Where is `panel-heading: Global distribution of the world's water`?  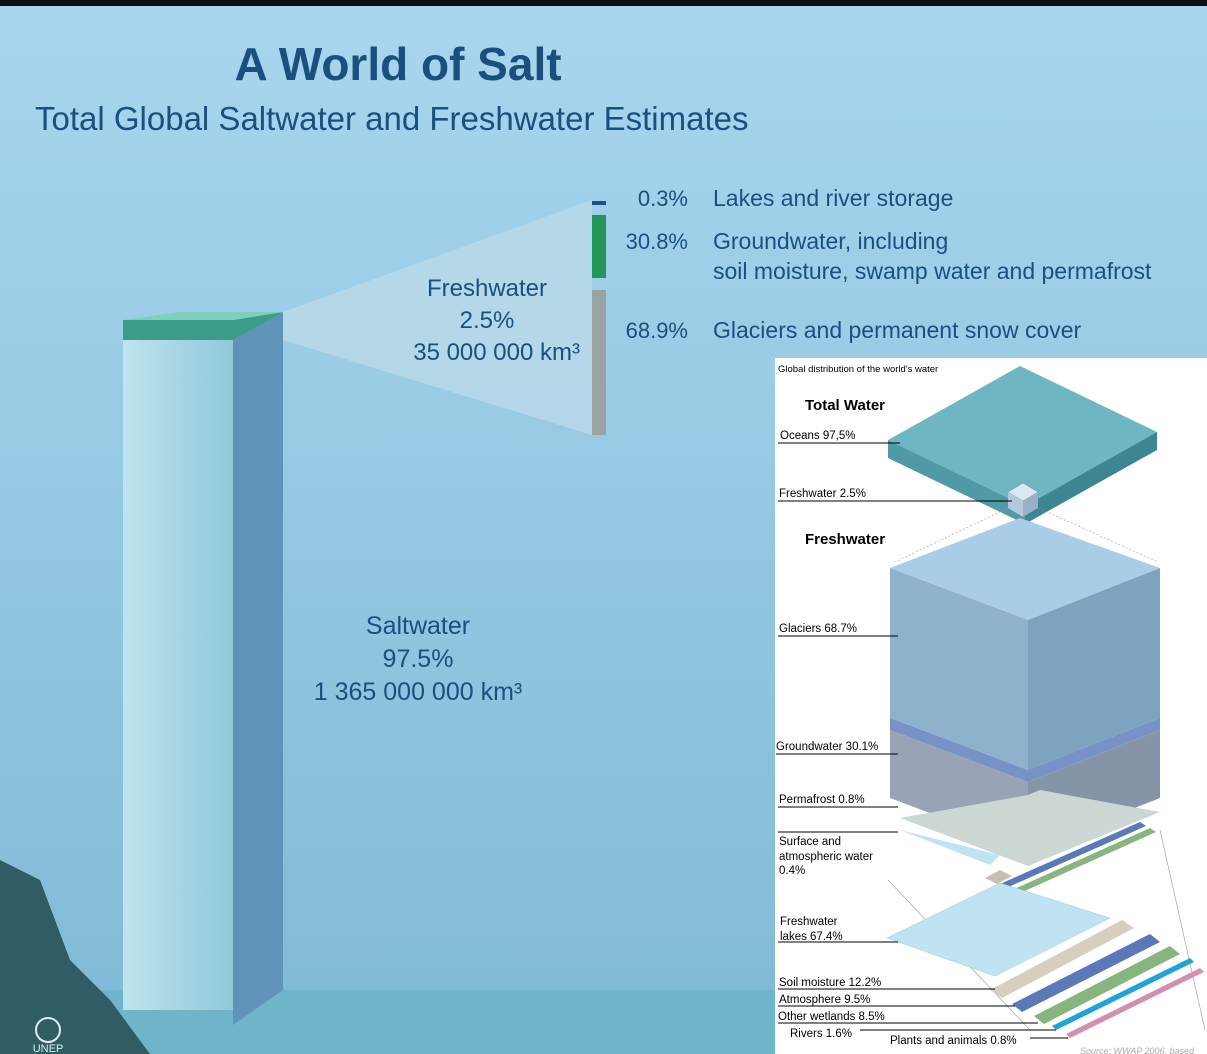
panel-heading: Global distribution of the world's water is located at coordinates (858, 369).